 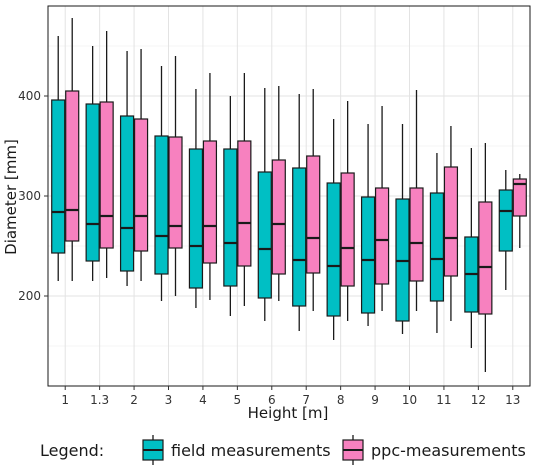 I want to click on y-tick-label: 200, so click(x=29, y=296).